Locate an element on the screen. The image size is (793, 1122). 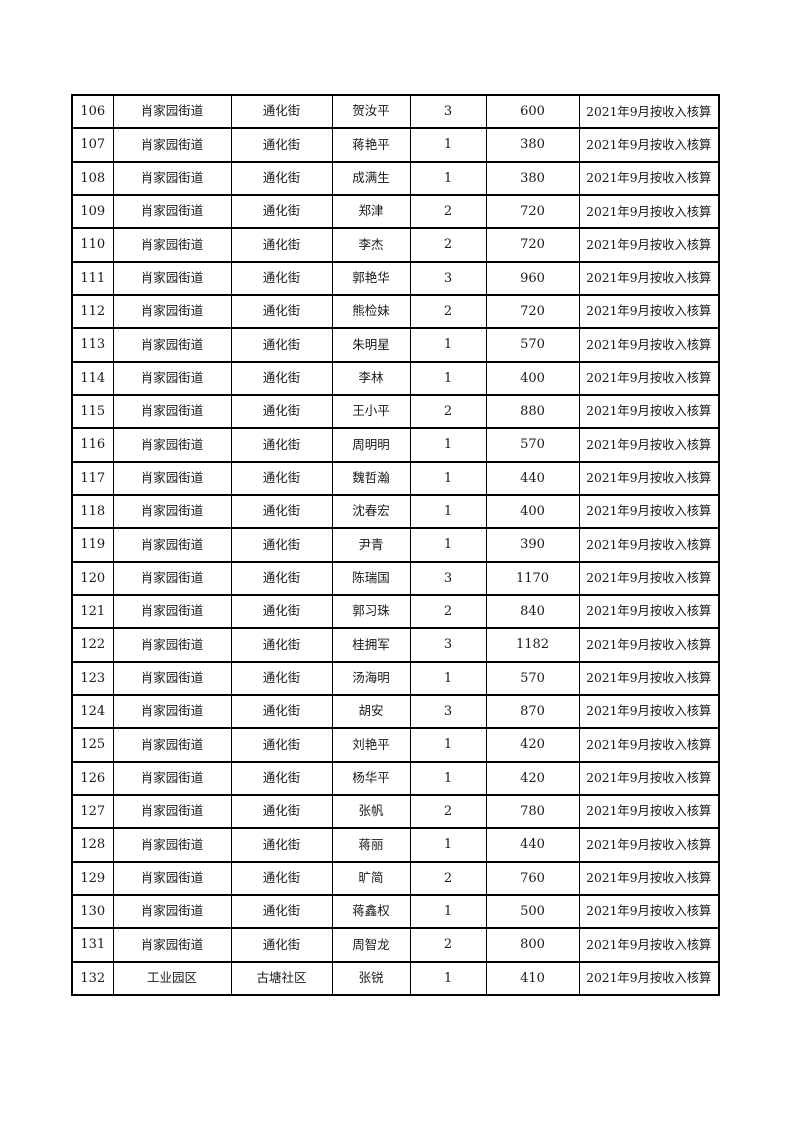
table-row: 112 肖家园街道 通化街 熊检妹 2 720 2021年9月按收入核算 is located at coordinates (395, 311).